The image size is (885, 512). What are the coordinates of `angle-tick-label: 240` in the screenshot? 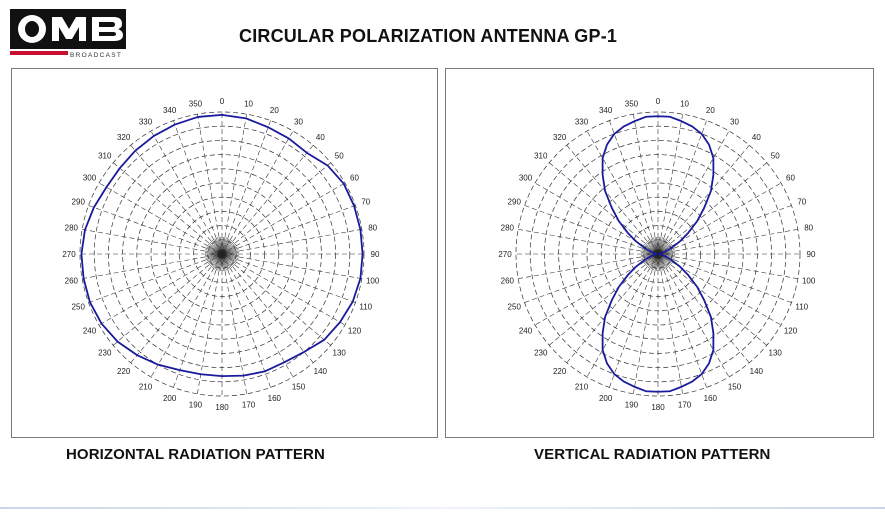 It's located at (526, 331).